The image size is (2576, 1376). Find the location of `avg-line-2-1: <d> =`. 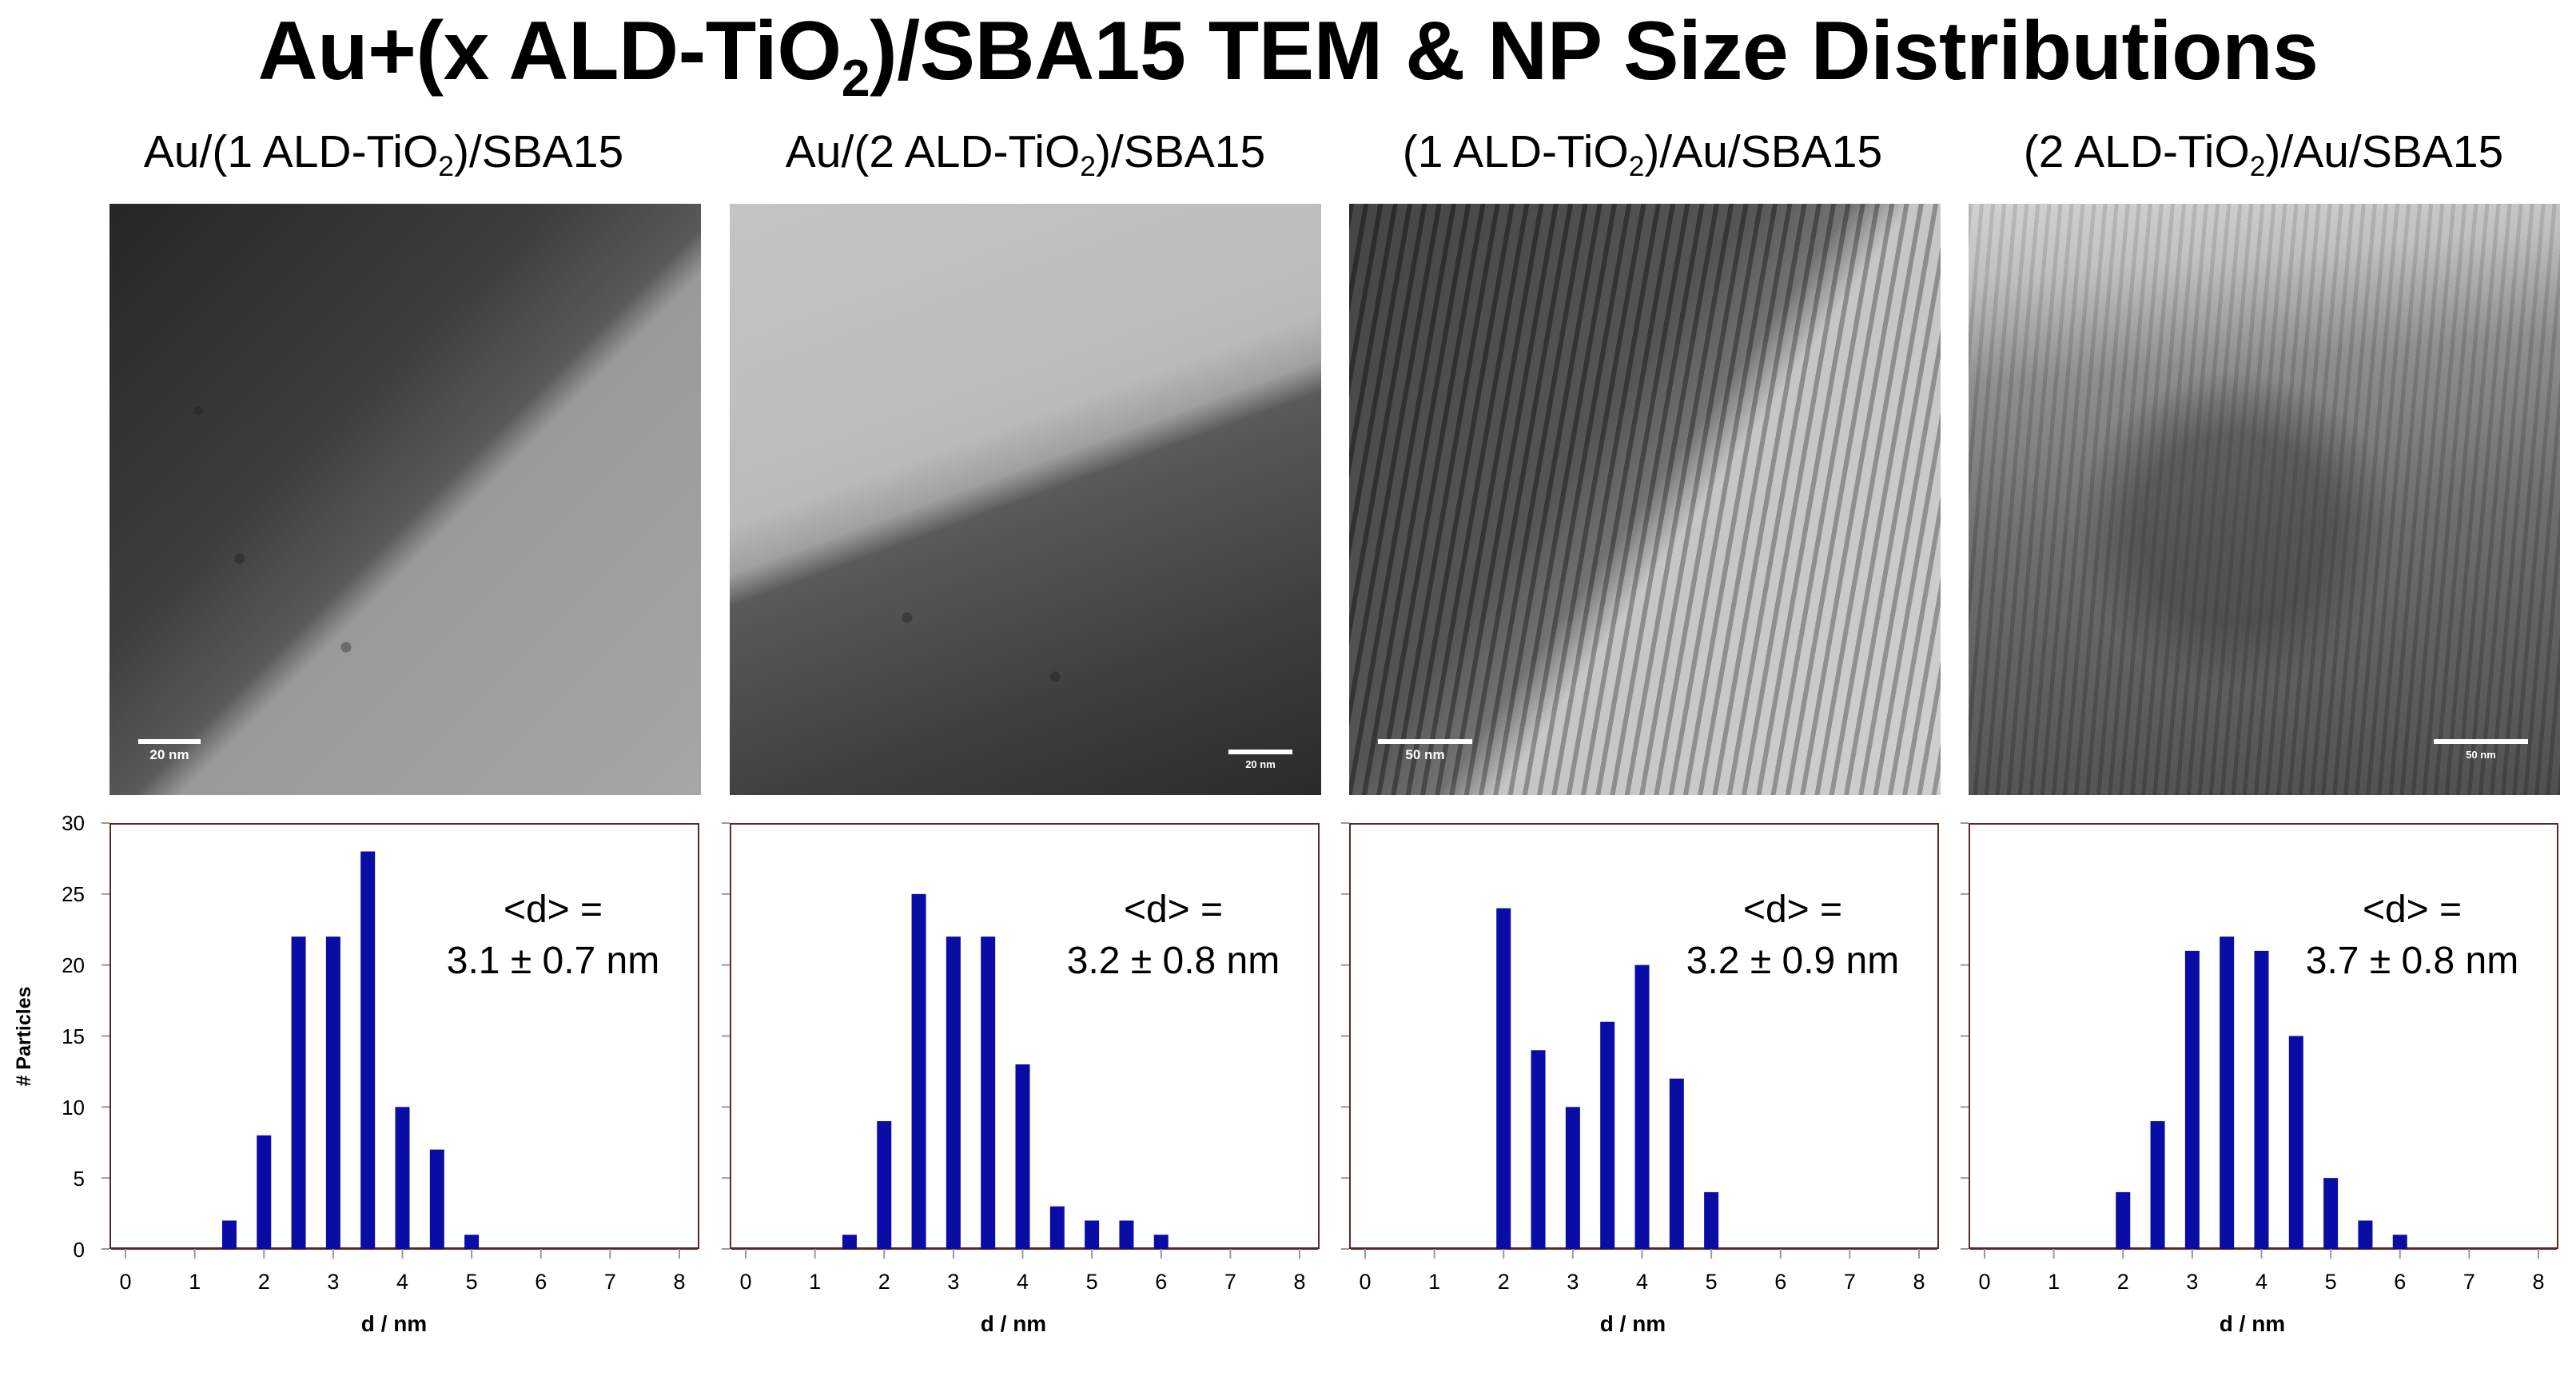

avg-line-2-1: <d> = is located at coordinates (1173, 910).